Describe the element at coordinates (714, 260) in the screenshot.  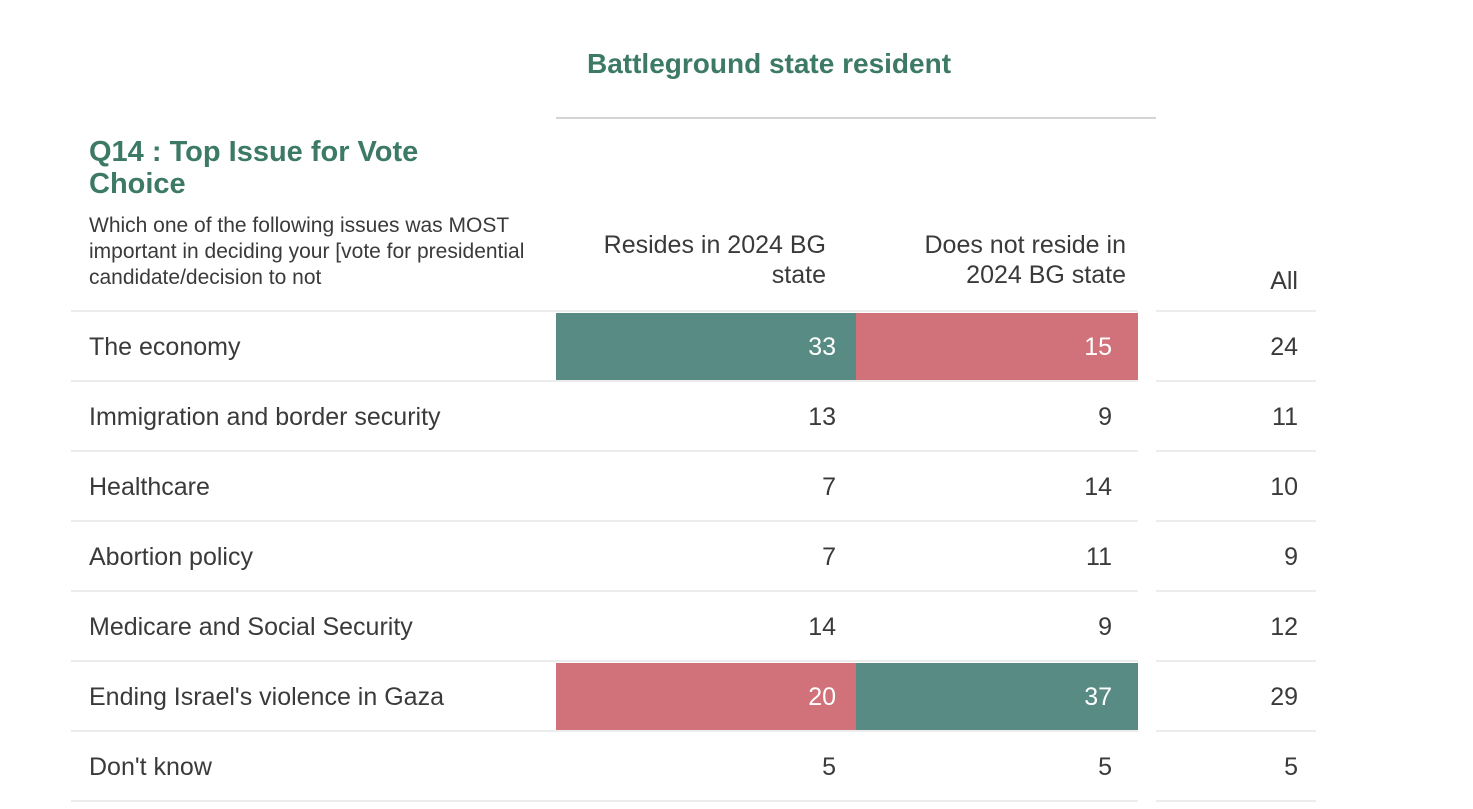
I see `column-header-resides: Resides in 2024 BG state` at that location.